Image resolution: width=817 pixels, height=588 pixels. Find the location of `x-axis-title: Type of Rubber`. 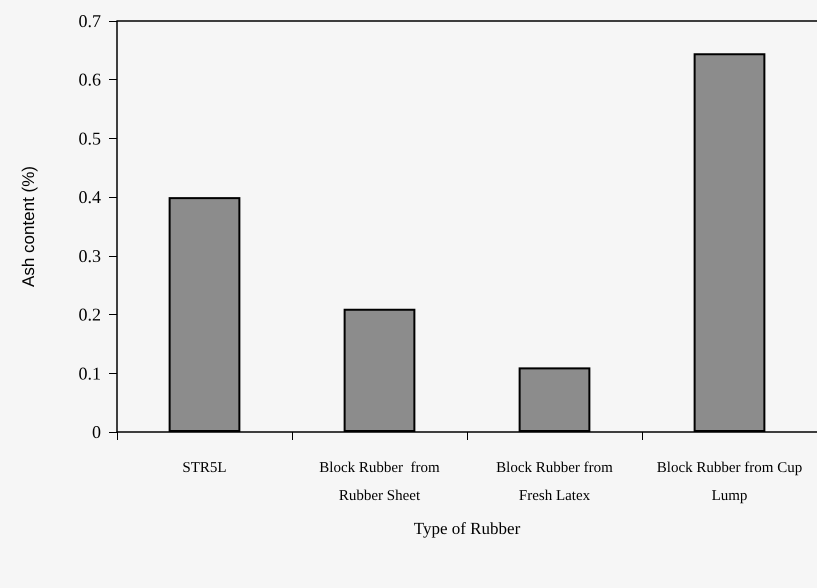

x-axis-title: Type of Rubber is located at coordinates (467, 528).